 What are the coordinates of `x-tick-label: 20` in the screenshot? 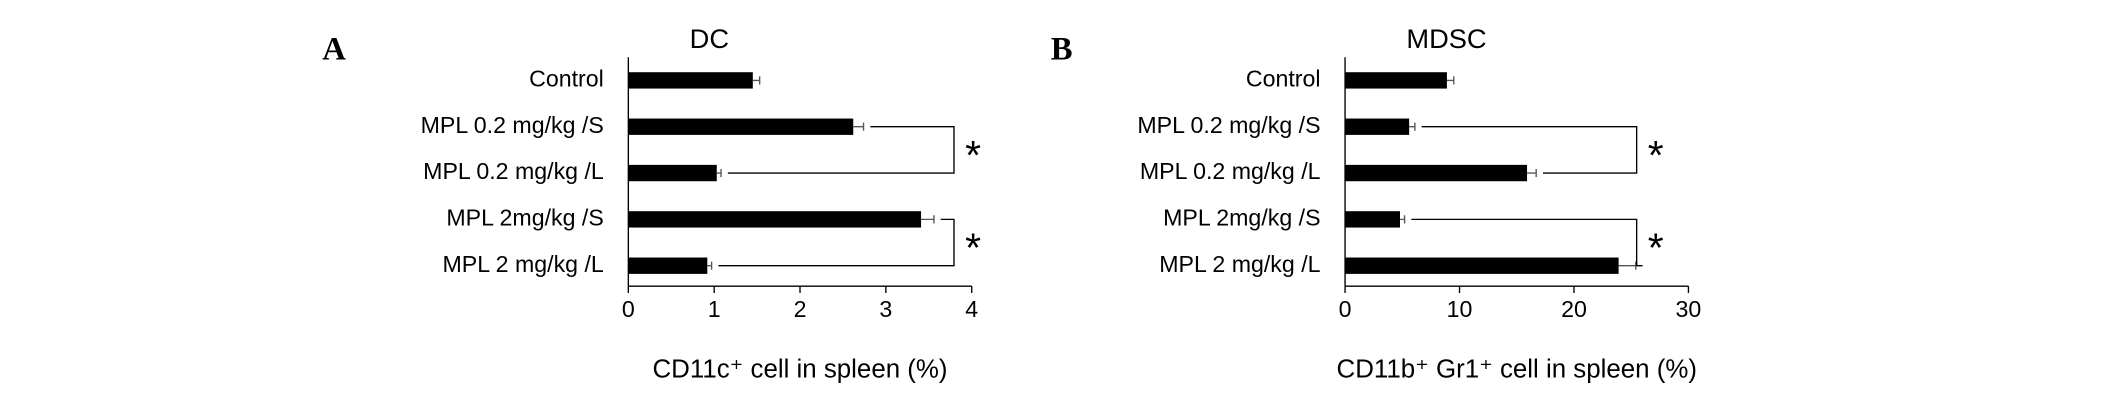 It's located at (1574, 309).